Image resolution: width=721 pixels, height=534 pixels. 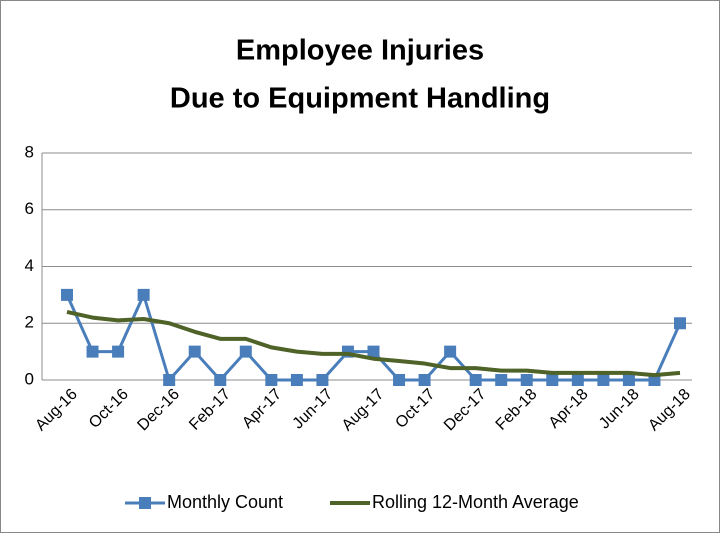 I want to click on legend-label: Monthly Count, so click(x=225, y=502).